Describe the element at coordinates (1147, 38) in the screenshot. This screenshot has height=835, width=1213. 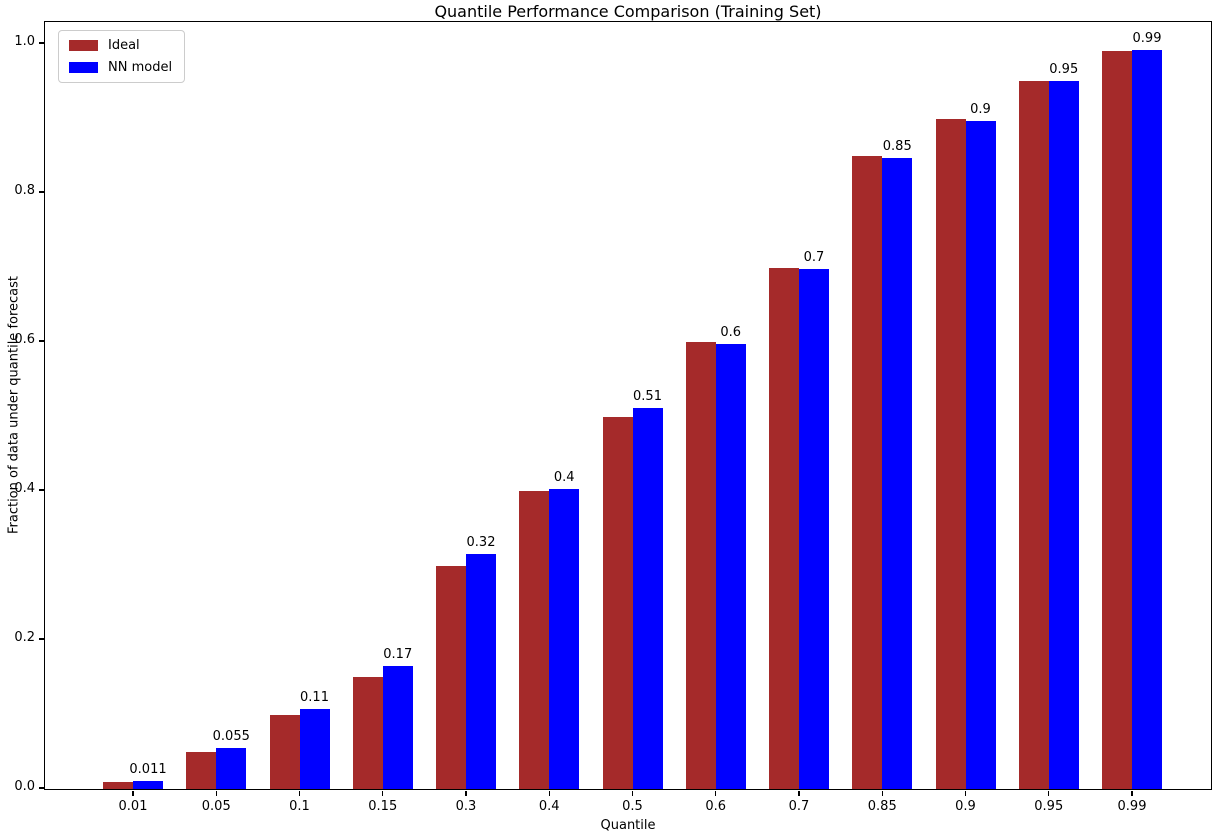
I see `bar-value-label: 0.99` at that location.